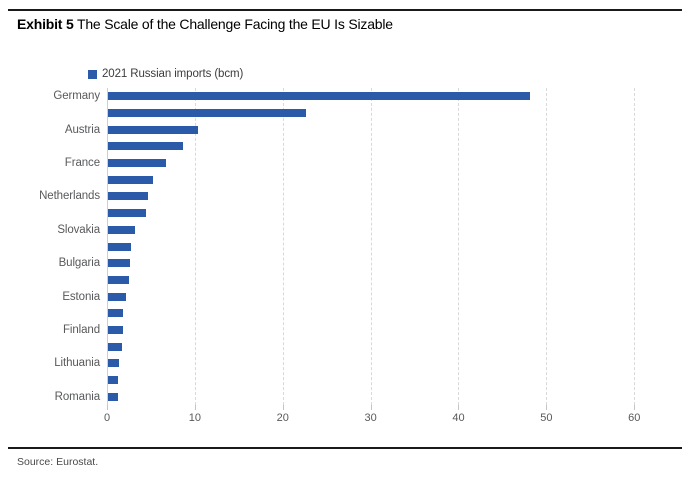  What do you see at coordinates (458, 418) in the screenshot?
I see `x-axis-tick-label: 40` at bounding box center [458, 418].